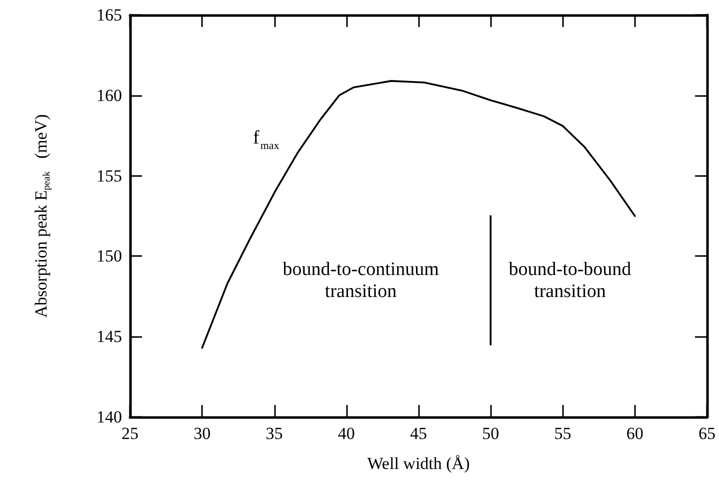 The image size is (719, 487). What do you see at coordinates (274, 433) in the screenshot?
I see `x-tick-label: 35` at bounding box center [274, 433].